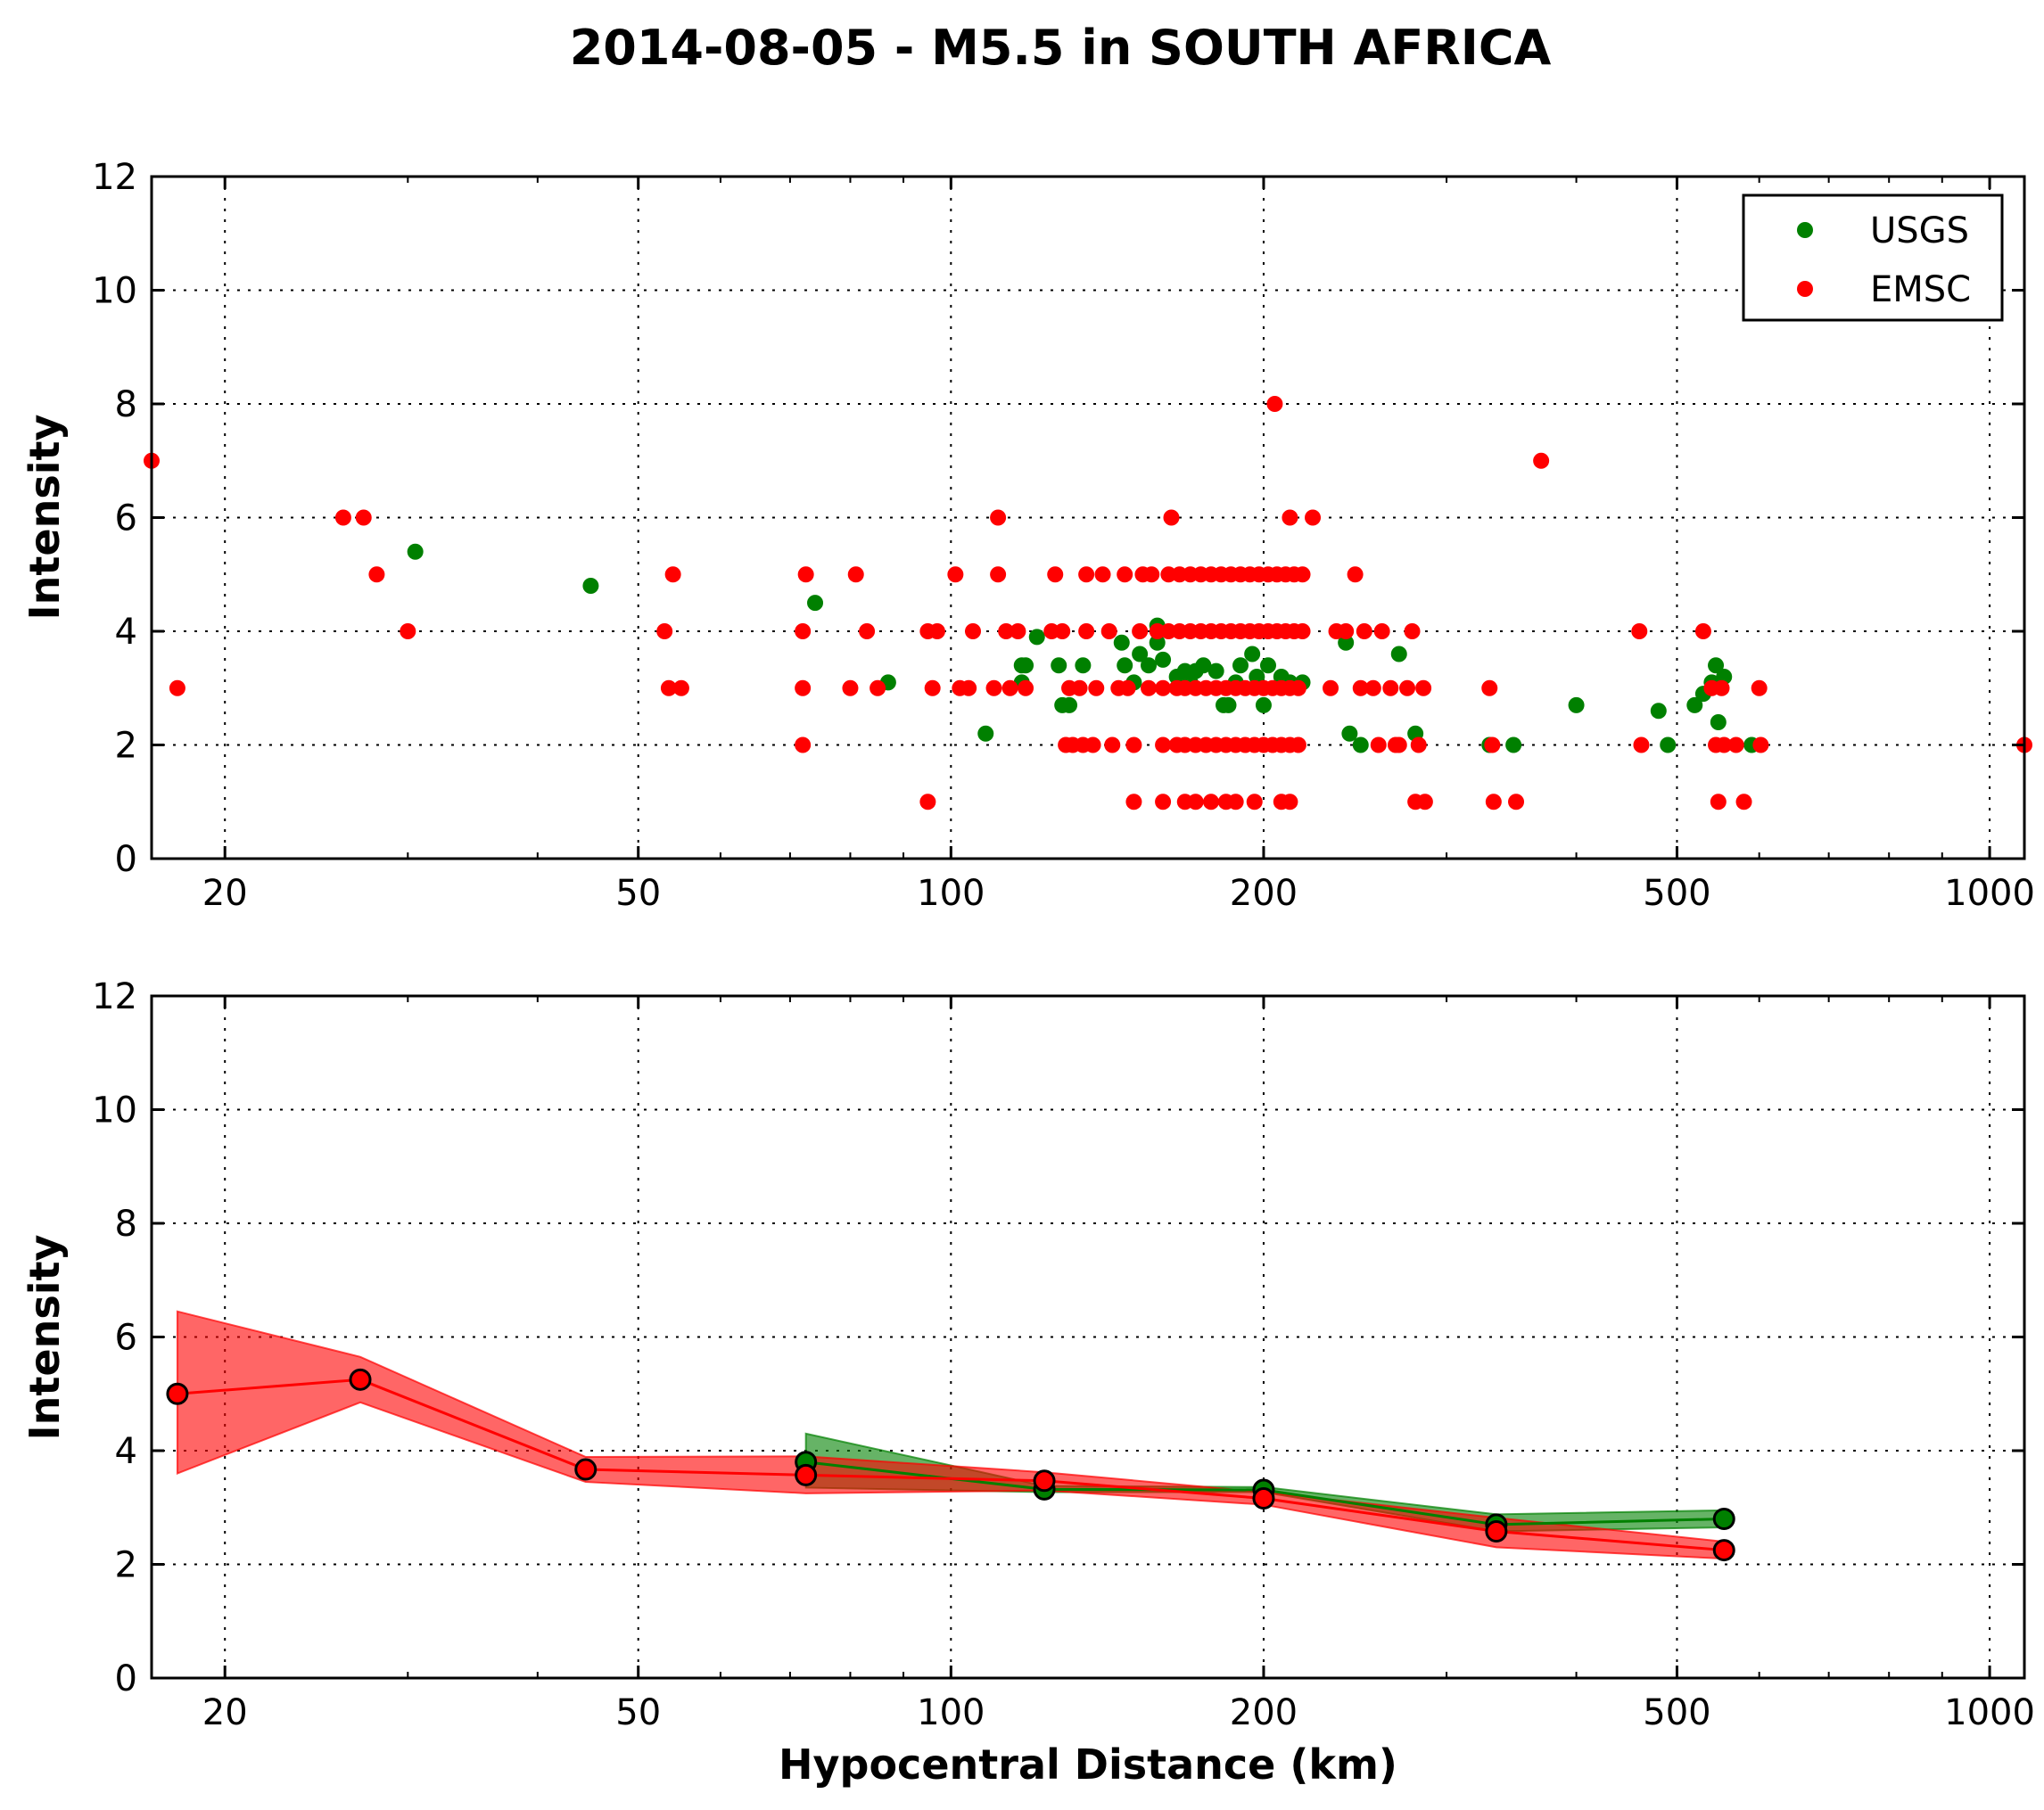 The image size is (2044, 1810). I want to click on top-y-tick-label: 0, so click(126, 859).